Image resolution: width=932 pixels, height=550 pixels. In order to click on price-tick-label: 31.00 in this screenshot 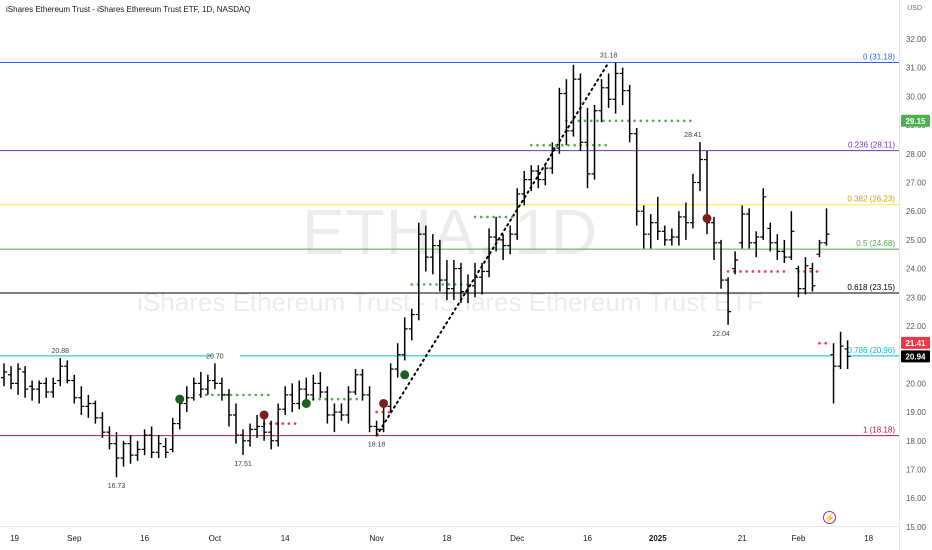, I will do `click(916, 68)`.